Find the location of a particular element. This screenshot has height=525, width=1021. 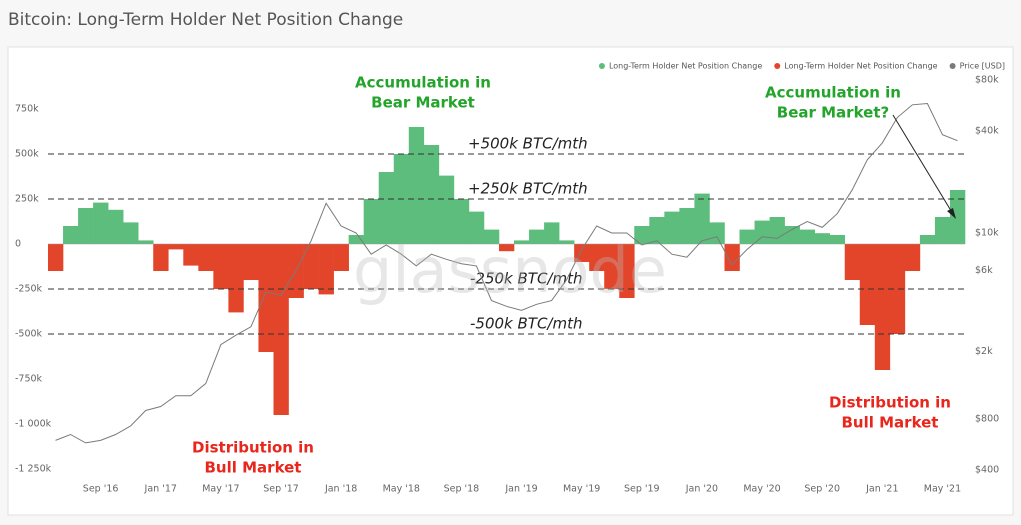

legend-label: Price [USD] is located at coordinates (982, 66).